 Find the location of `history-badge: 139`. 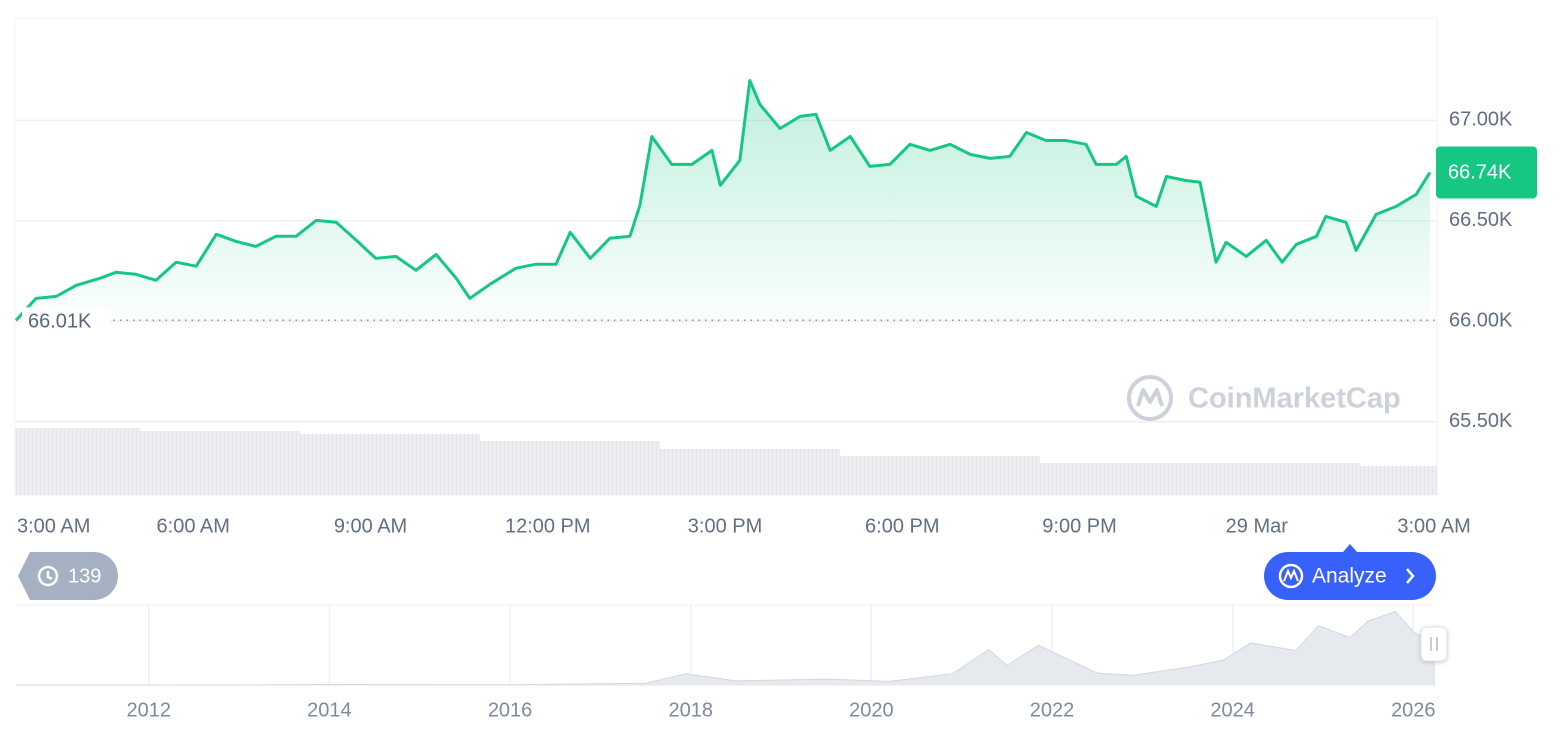

history-badge: 139 is located at coordinates (68, 576).